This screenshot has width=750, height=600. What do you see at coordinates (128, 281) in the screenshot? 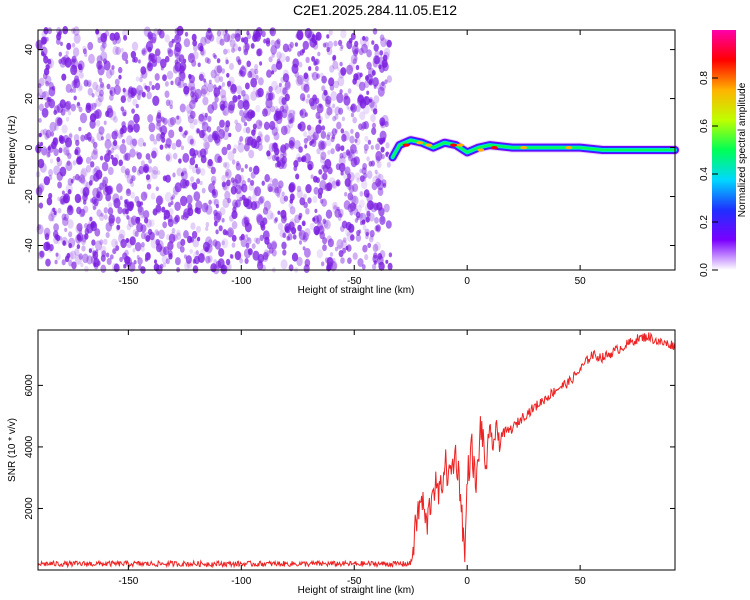
I see `spectrogram-x-tick-label: -150` at bounding box center [128, 281].